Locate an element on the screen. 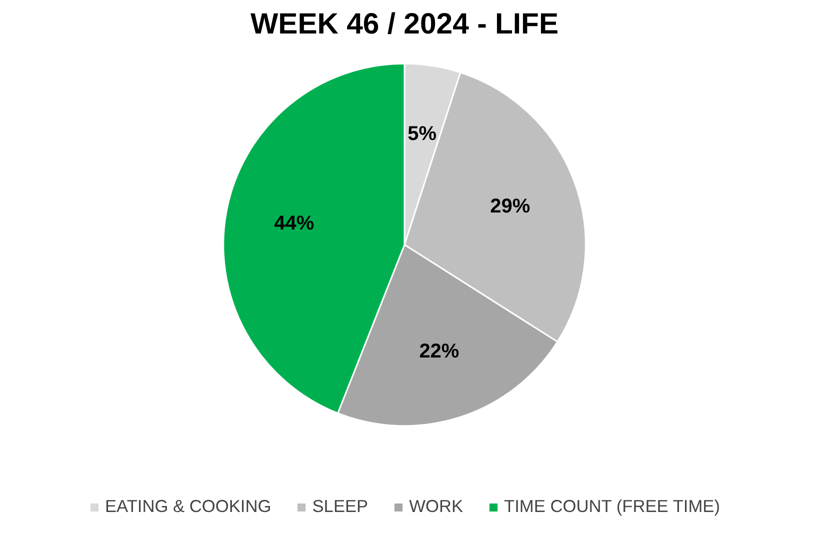  data-label: 5% is located at coordinates (422, 133).